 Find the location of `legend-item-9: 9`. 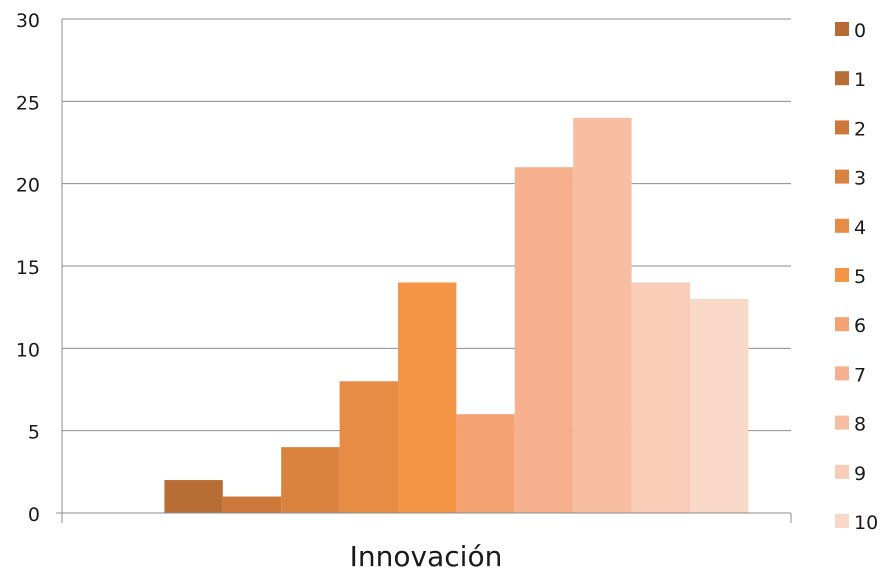

legend-item-9: 9 is located at coordinates (850, 474).